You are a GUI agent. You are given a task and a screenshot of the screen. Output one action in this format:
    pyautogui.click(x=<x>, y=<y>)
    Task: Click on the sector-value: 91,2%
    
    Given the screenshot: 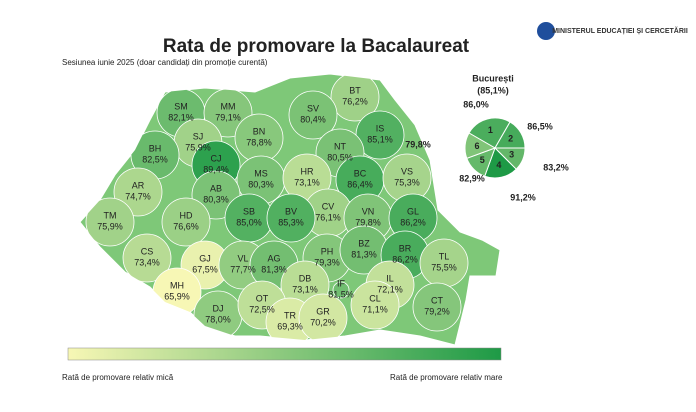 What is the action you would take?
    pyautogui.click(x=523, y=197)
    